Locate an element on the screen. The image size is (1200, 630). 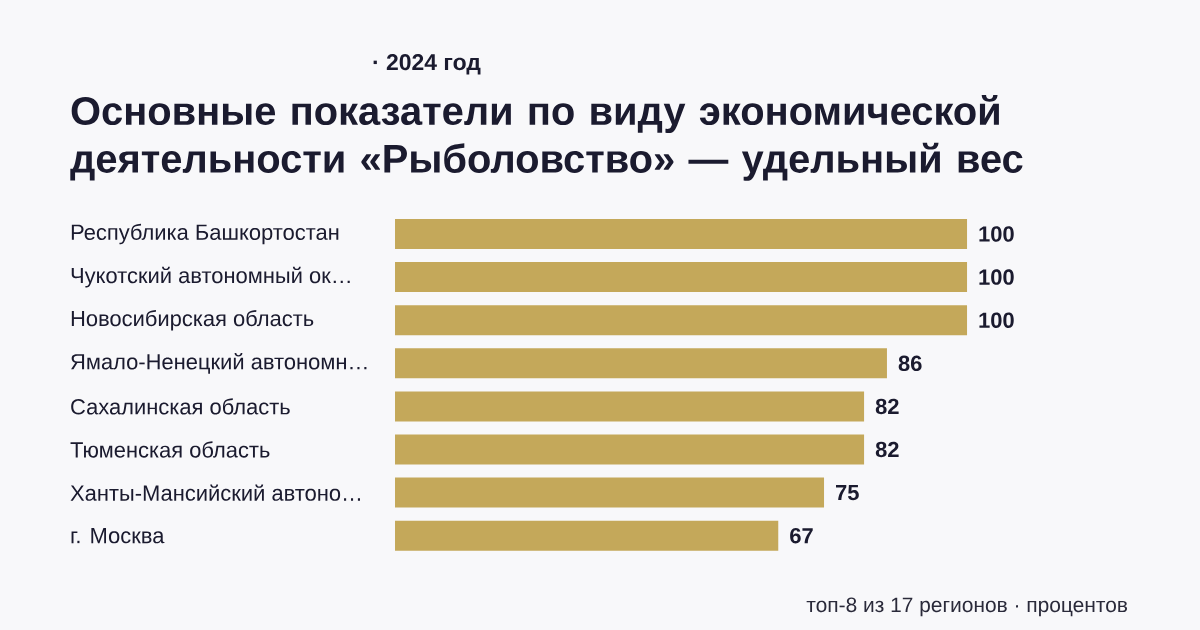
chart-title: Основные показатели по виду экономической деятельности «Рыболовство» — удельный вес is located at coordinates (546, 138).